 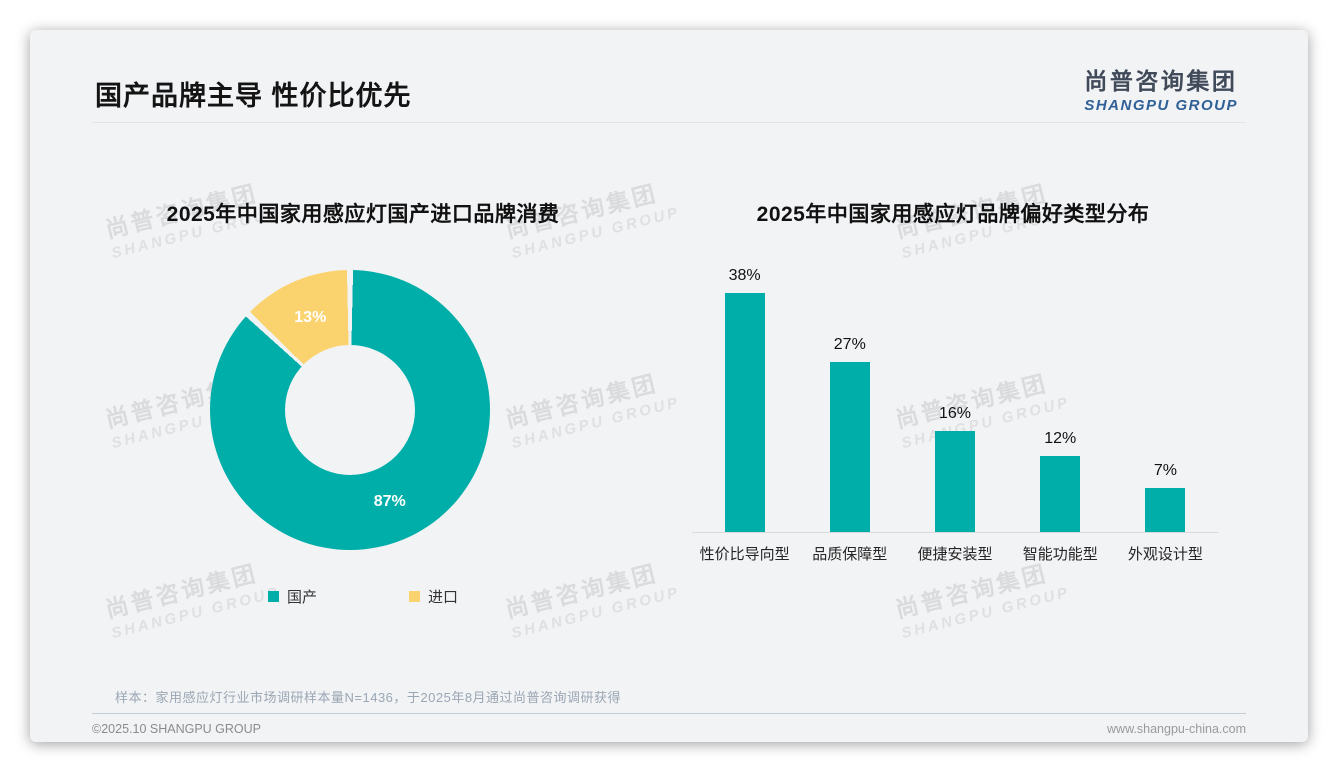 I want to click on donut-legend: 国产 进口, so click(x=363, y=596).